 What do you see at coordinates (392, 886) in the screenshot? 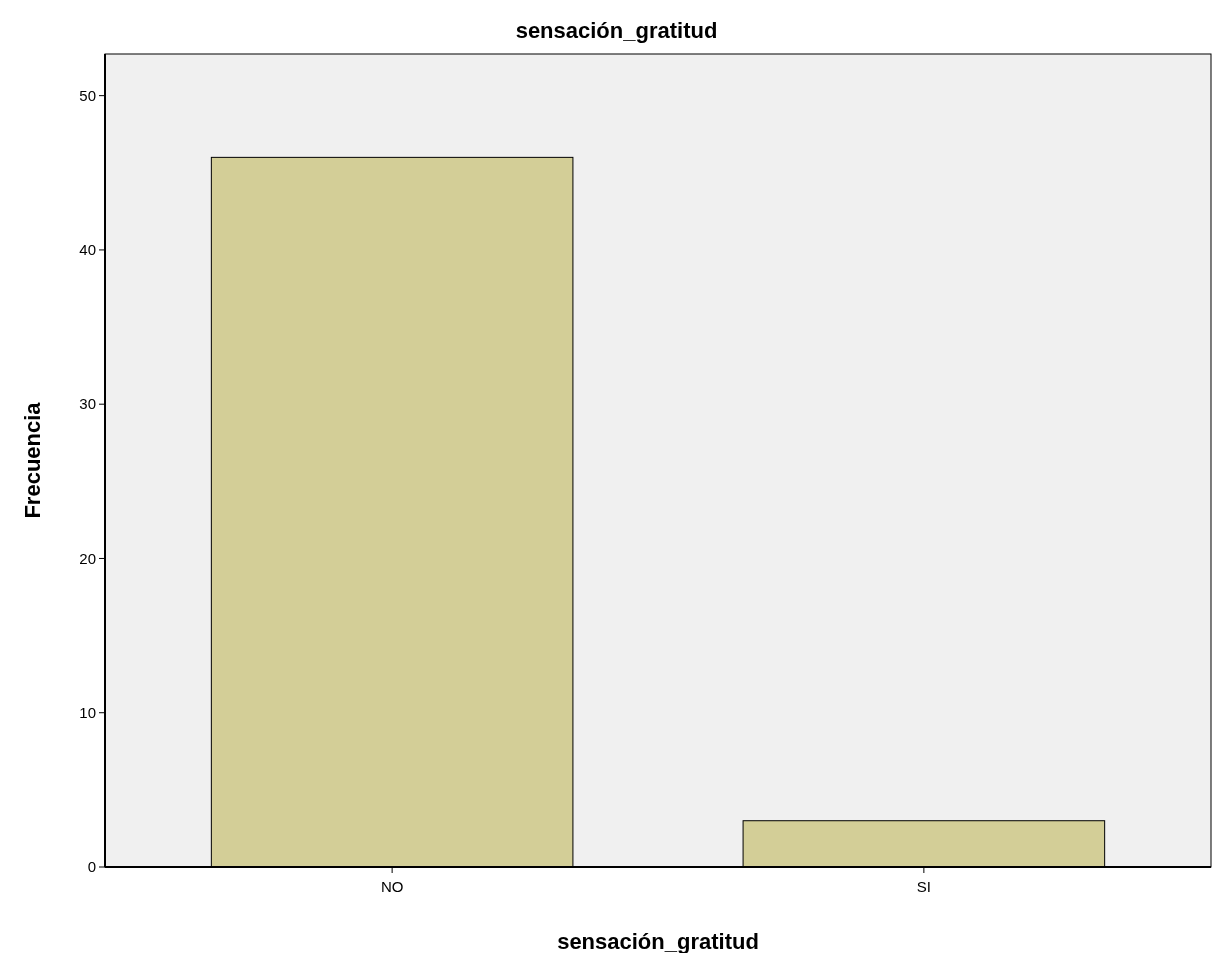
I see `x-tick-label: NO` at bounding box center [392, 886].